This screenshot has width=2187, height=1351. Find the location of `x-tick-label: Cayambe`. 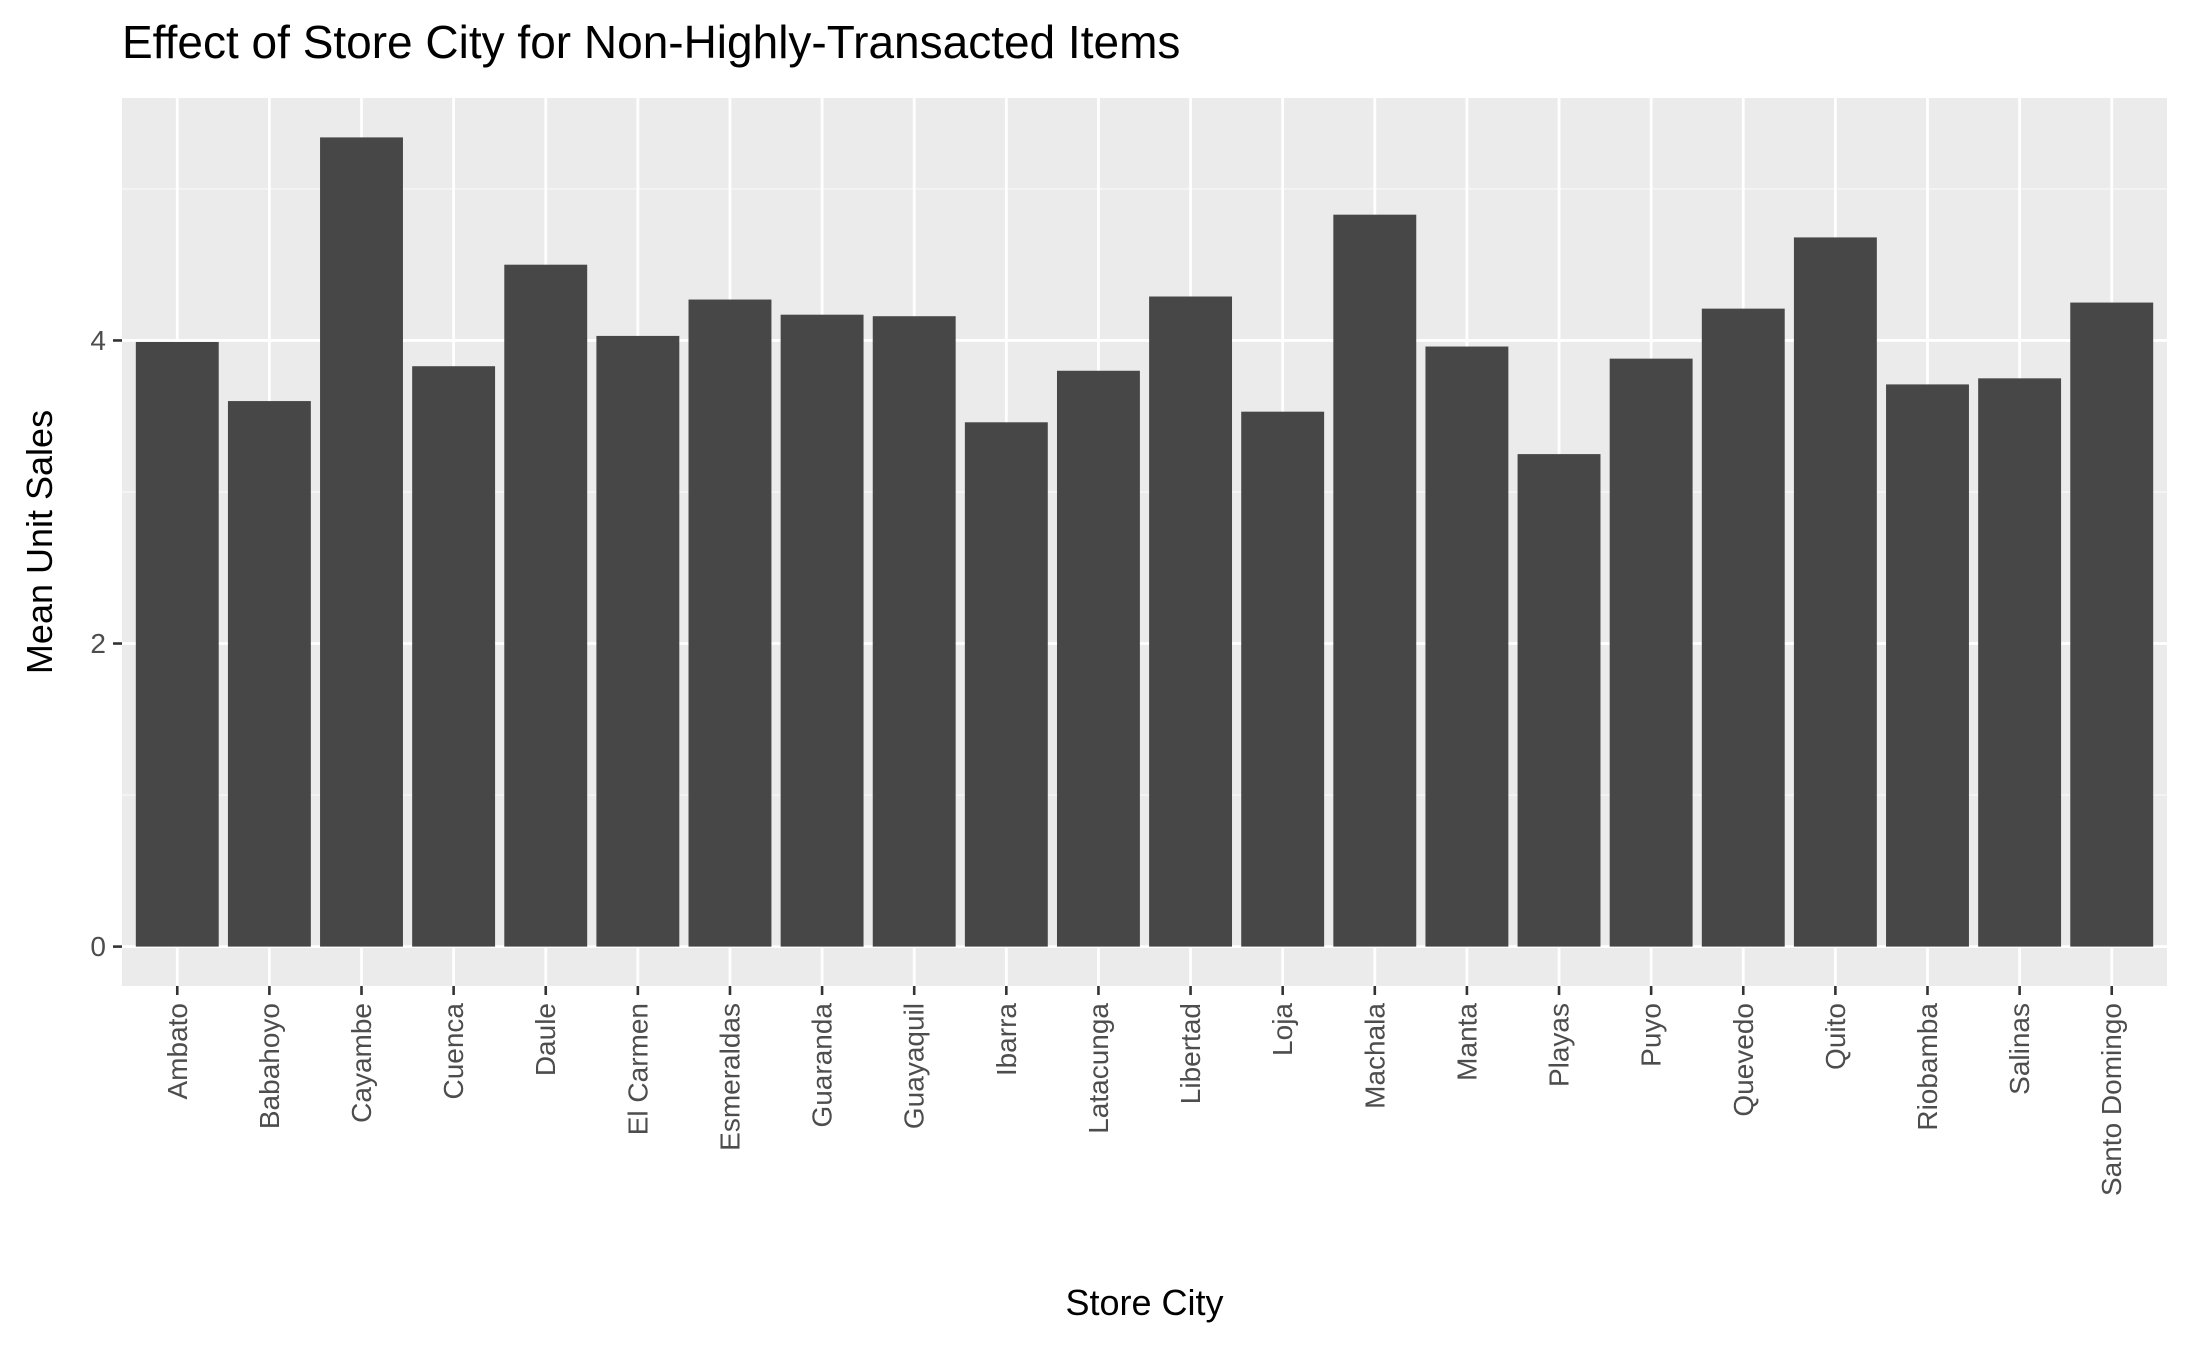

x-tick-label: Cayambe is located at coordinates (361, 1063).